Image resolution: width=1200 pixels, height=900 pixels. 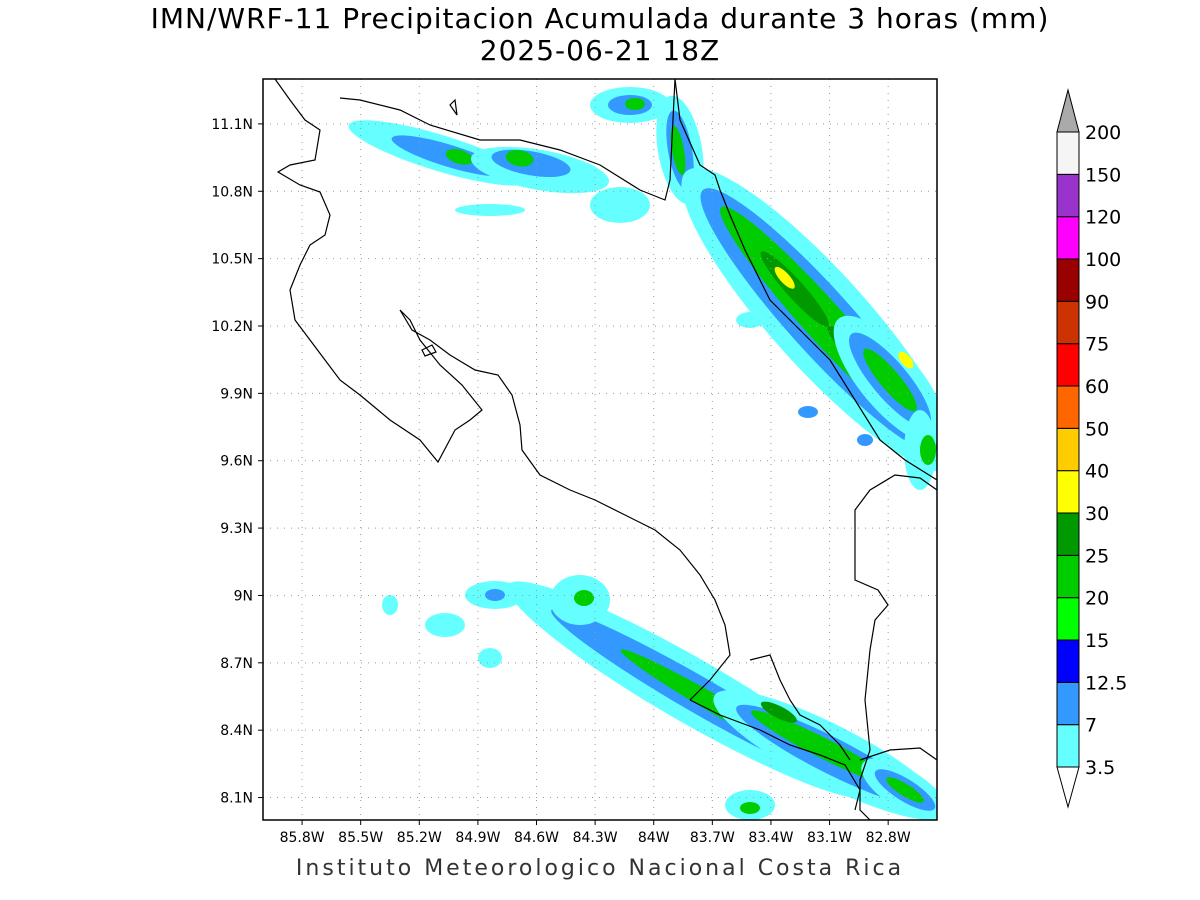 I want to click on colorbar-label: 60, so click(x=1097, y=387).